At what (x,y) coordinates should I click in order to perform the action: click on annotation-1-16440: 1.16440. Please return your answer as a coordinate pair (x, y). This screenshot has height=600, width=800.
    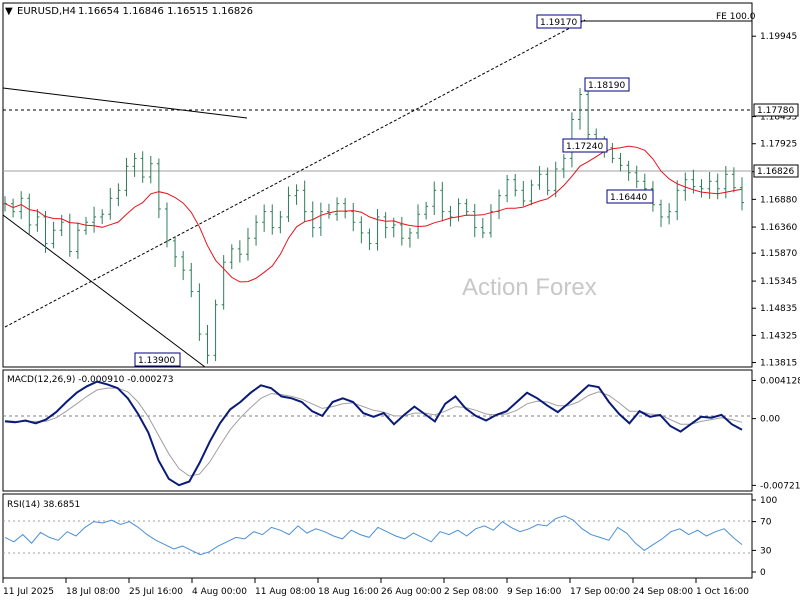
    Looking at the image, I should click on (630, 196).